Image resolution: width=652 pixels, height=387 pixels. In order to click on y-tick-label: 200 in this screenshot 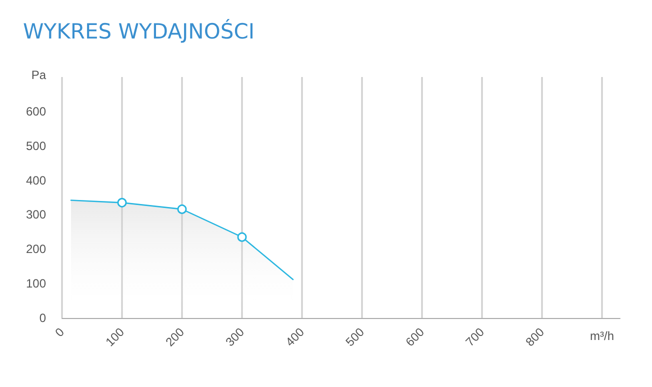, I will do `click(36, 249)`.